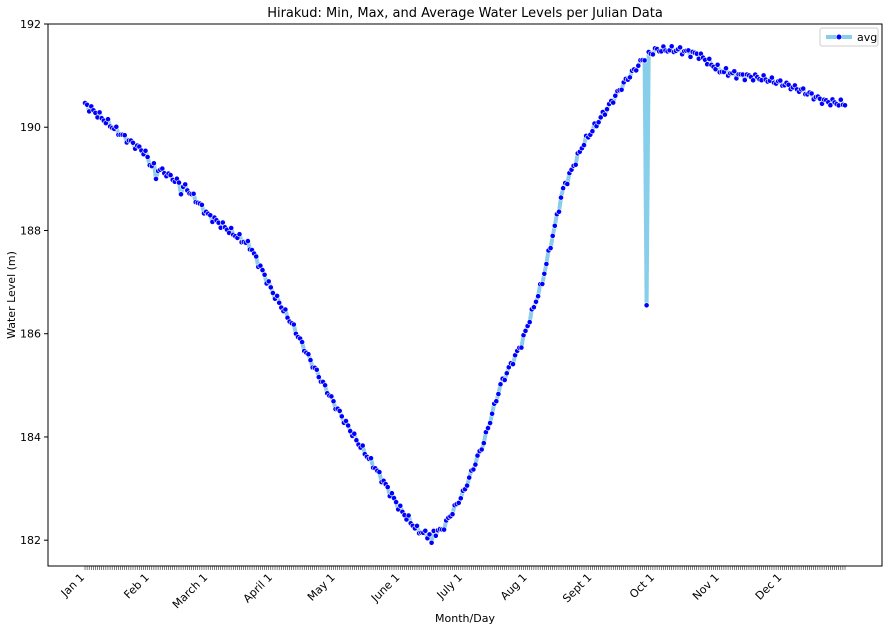 The width and height of the screenshot is (891, 630). Describe the element at coordinates (136, 586) in the screenshot. I see `x-tick-label: Feb 1` at that location.